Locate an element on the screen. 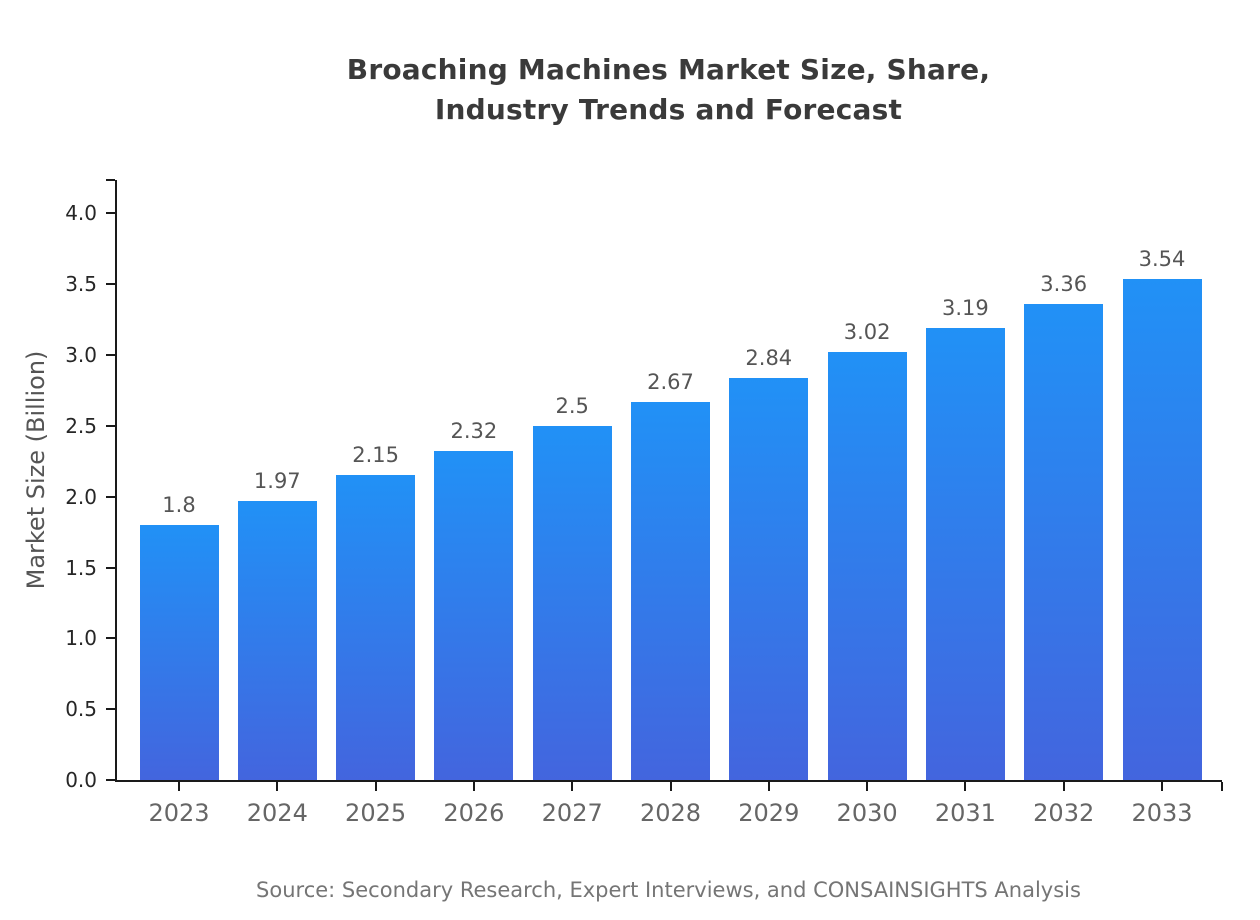  y-tick-label: 3.0 is located at coordinates (81, 355).